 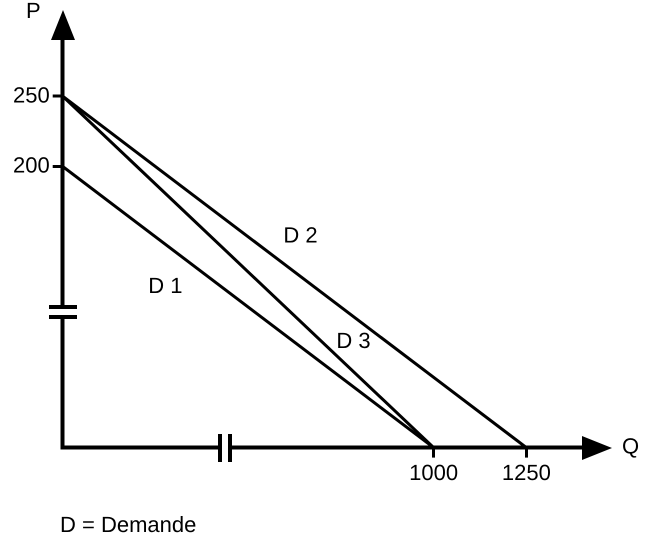 I want to click on y-tick-label: 250, so click(x=31, y=95).